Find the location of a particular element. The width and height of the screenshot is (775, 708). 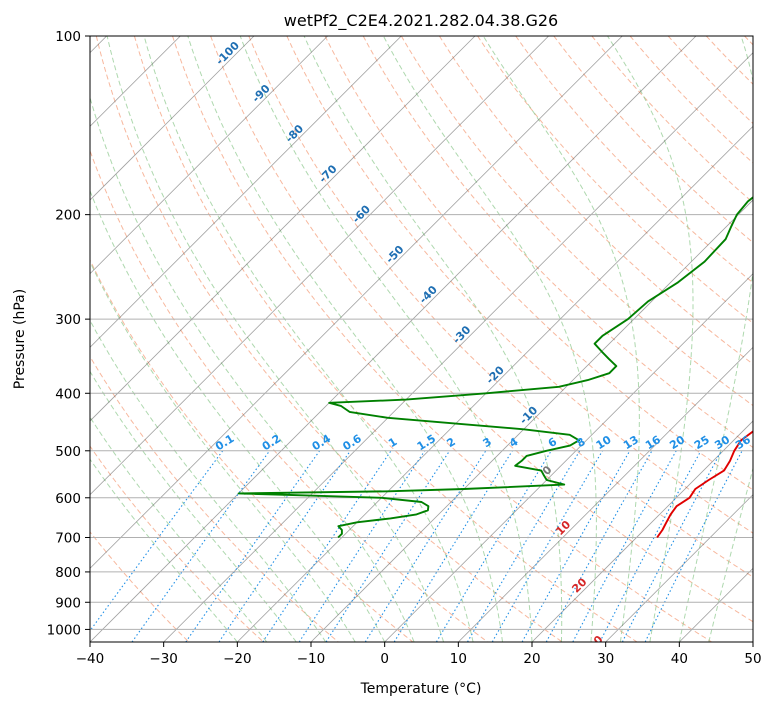

mixing-ratio-label: 16 is located at coordinates (653, 442).